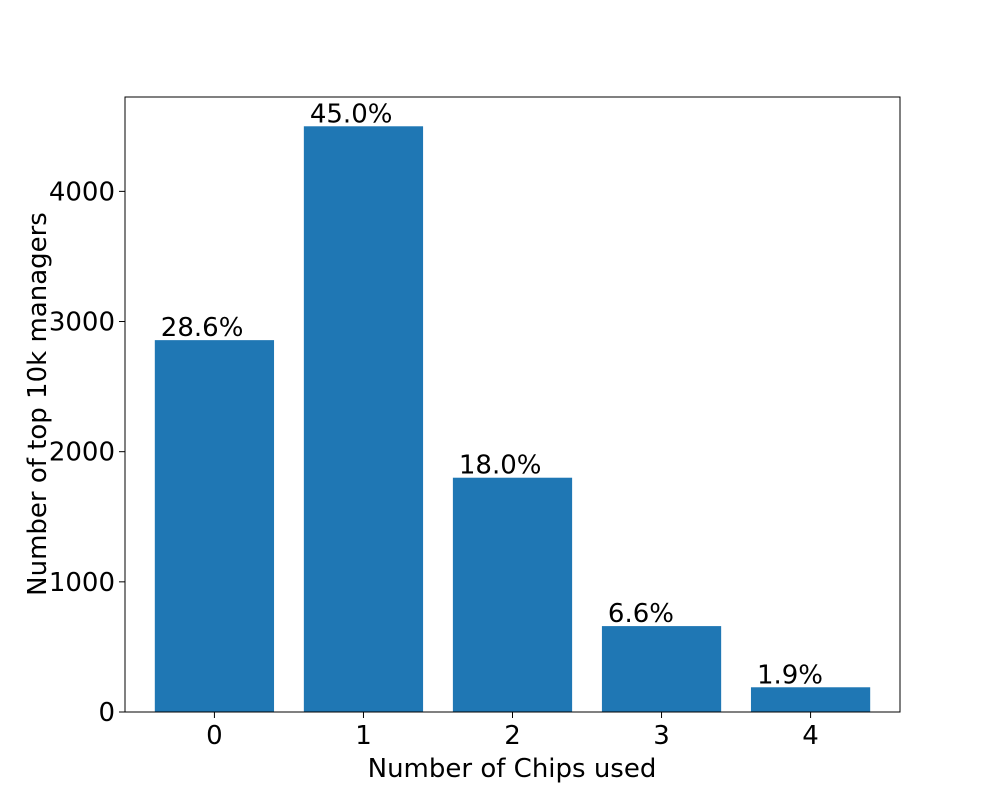 This screenshot has height=800, width=1000. What do you see at coordinates (790, 675) in the screenshot?
I see `bar-value-label-4: 1.9%` at bounding box center [790, 675].